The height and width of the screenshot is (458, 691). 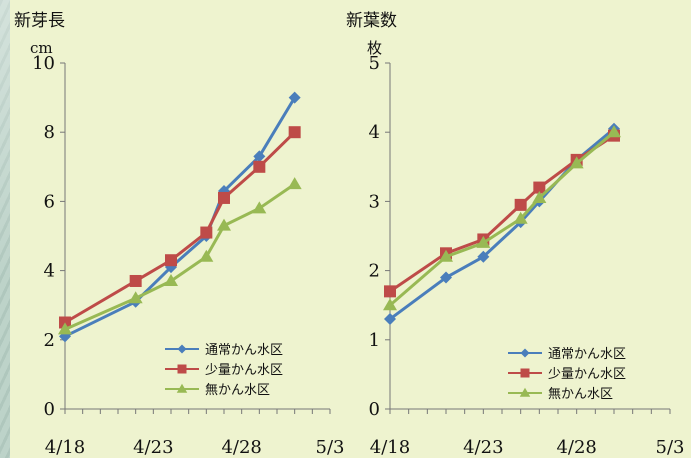 What do you see at coordinates (49, 132) in the screenshot?
I see `y-tick-label: 8` at bounding box center [49, 132].